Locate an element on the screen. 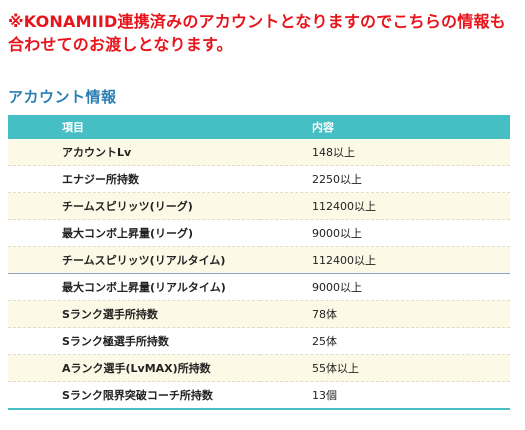 This screenshot has width=525, height=430. table-row: アカウントLv 148以上 is located at coordinates (259, 152).